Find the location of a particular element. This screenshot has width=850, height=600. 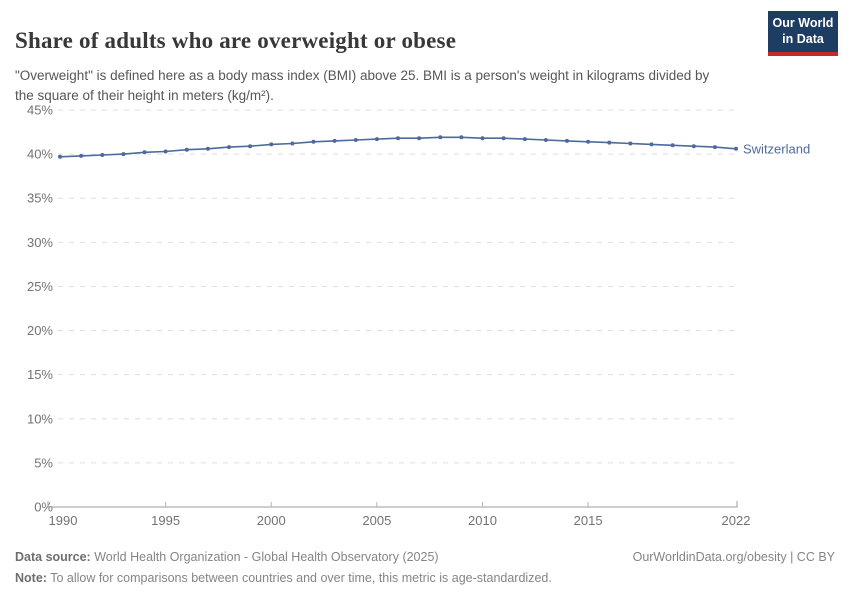

data-source-label: Data source: is located at coordinates (53, 557).